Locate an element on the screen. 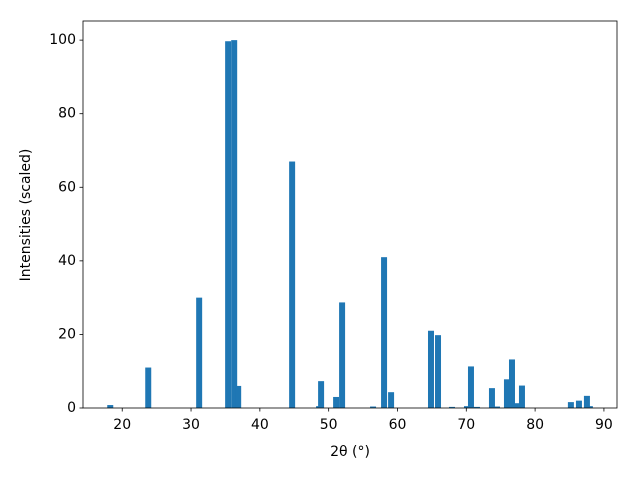 This screenshot has height=480, width=640. x-tick-label: 60 is located at coordinates (398, 425).